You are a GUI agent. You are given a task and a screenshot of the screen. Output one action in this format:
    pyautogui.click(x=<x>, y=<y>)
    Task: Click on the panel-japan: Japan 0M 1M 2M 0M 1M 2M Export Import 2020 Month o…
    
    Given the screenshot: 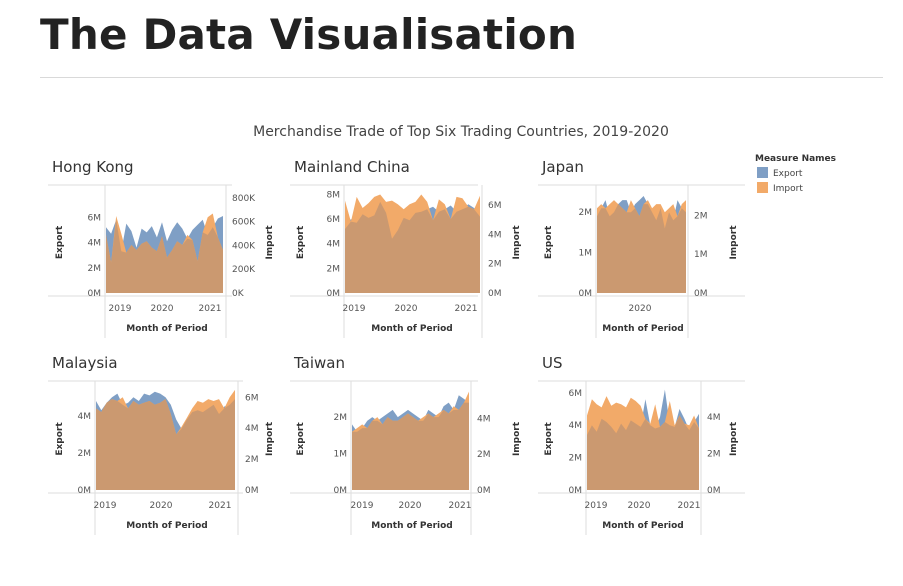 What is the action you would take?
    pyautogui.click(x=641, y=248)
    